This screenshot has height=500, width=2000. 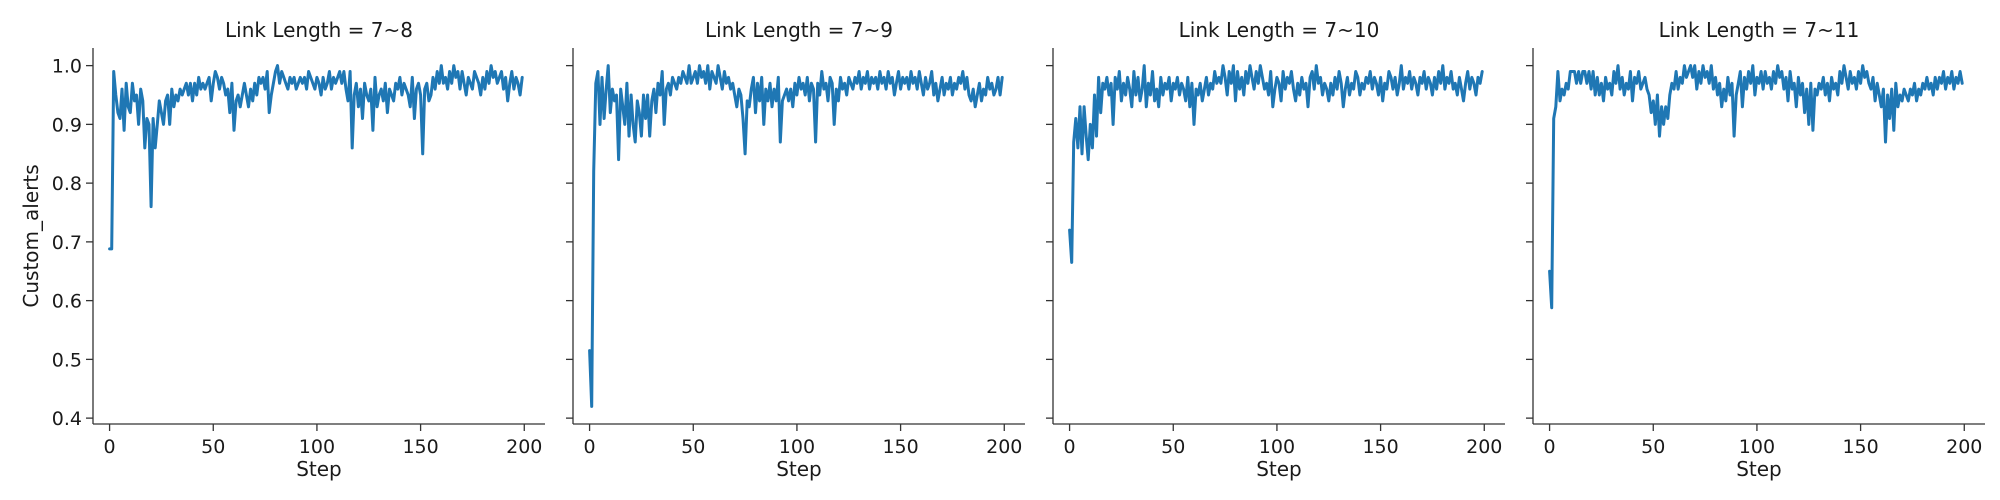 I want to click on y-tick-label: 0.6, so click(x=67, y=302).